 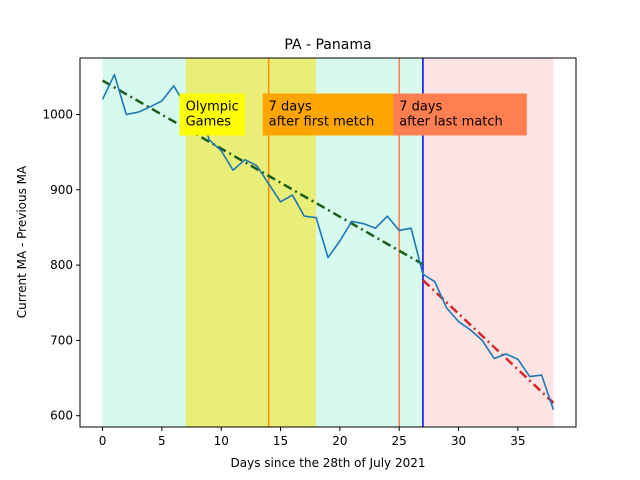 I want to click on annotation-text-2-0: 7 days, so click(x=420, y=106).